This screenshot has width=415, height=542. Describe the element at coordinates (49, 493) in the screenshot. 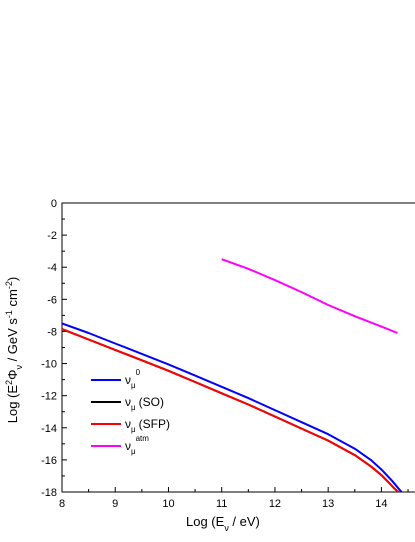

I see `y-tick-label: -18` at that location.